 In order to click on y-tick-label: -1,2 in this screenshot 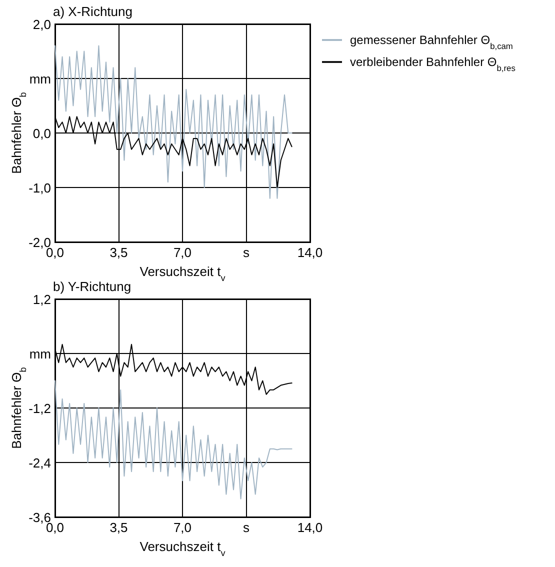, I will do `click(39, 408)`.